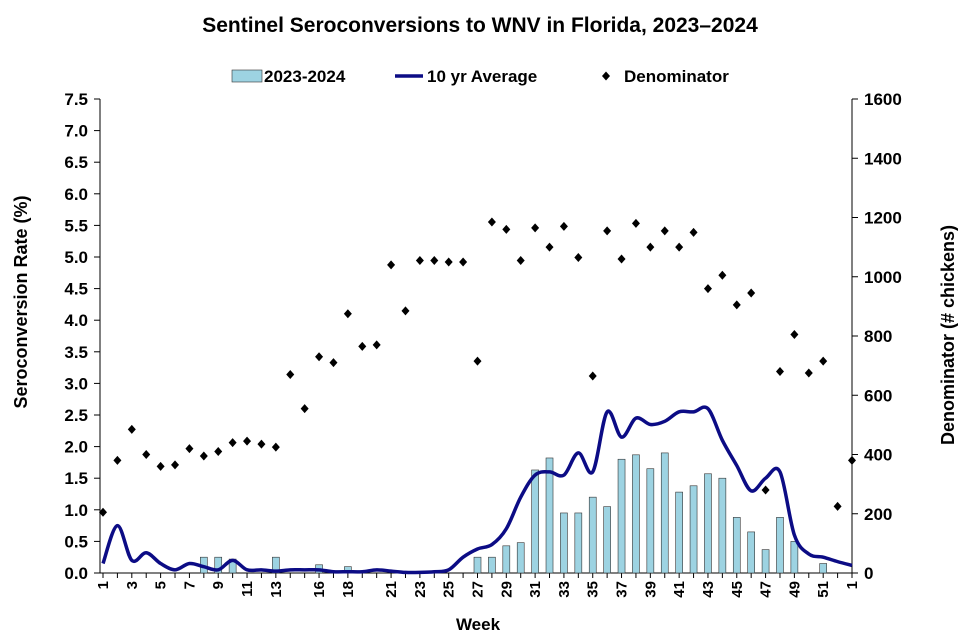 This screenshot has height=643, width=959. Describe the element at coordinates (883, 158) in the screenshot. I see `y2-tick-label: 1400` at that location.